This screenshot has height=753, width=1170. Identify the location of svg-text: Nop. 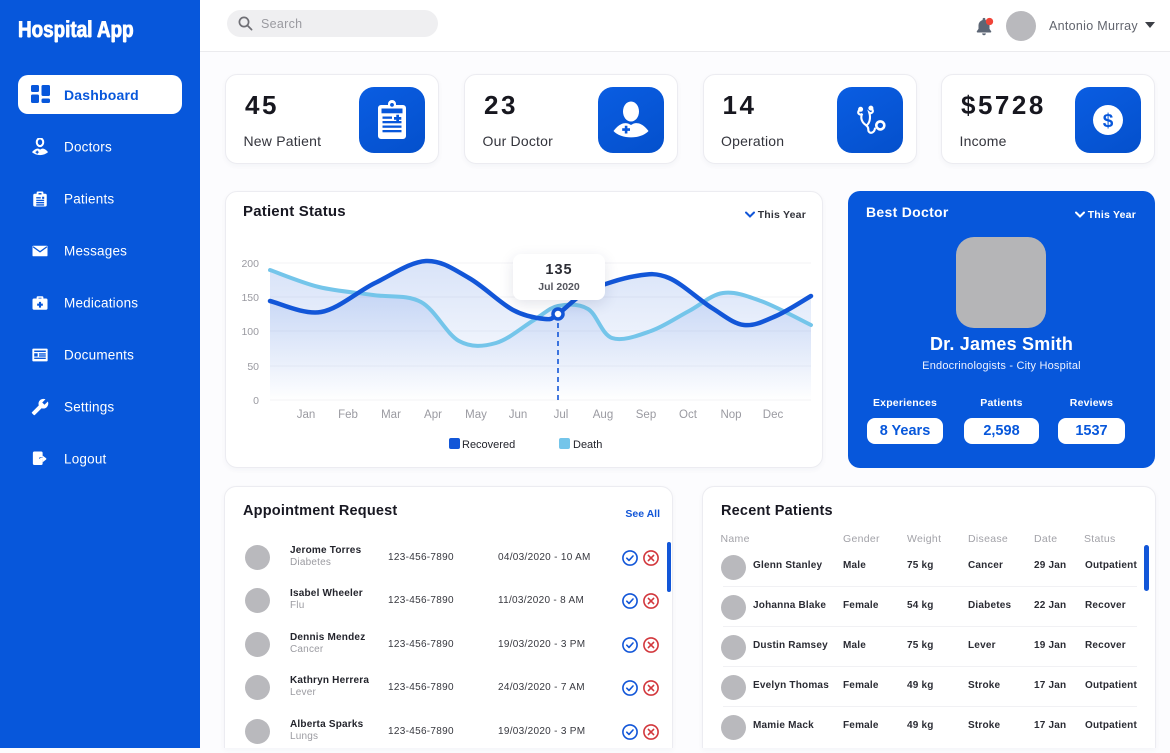
(730, 415).